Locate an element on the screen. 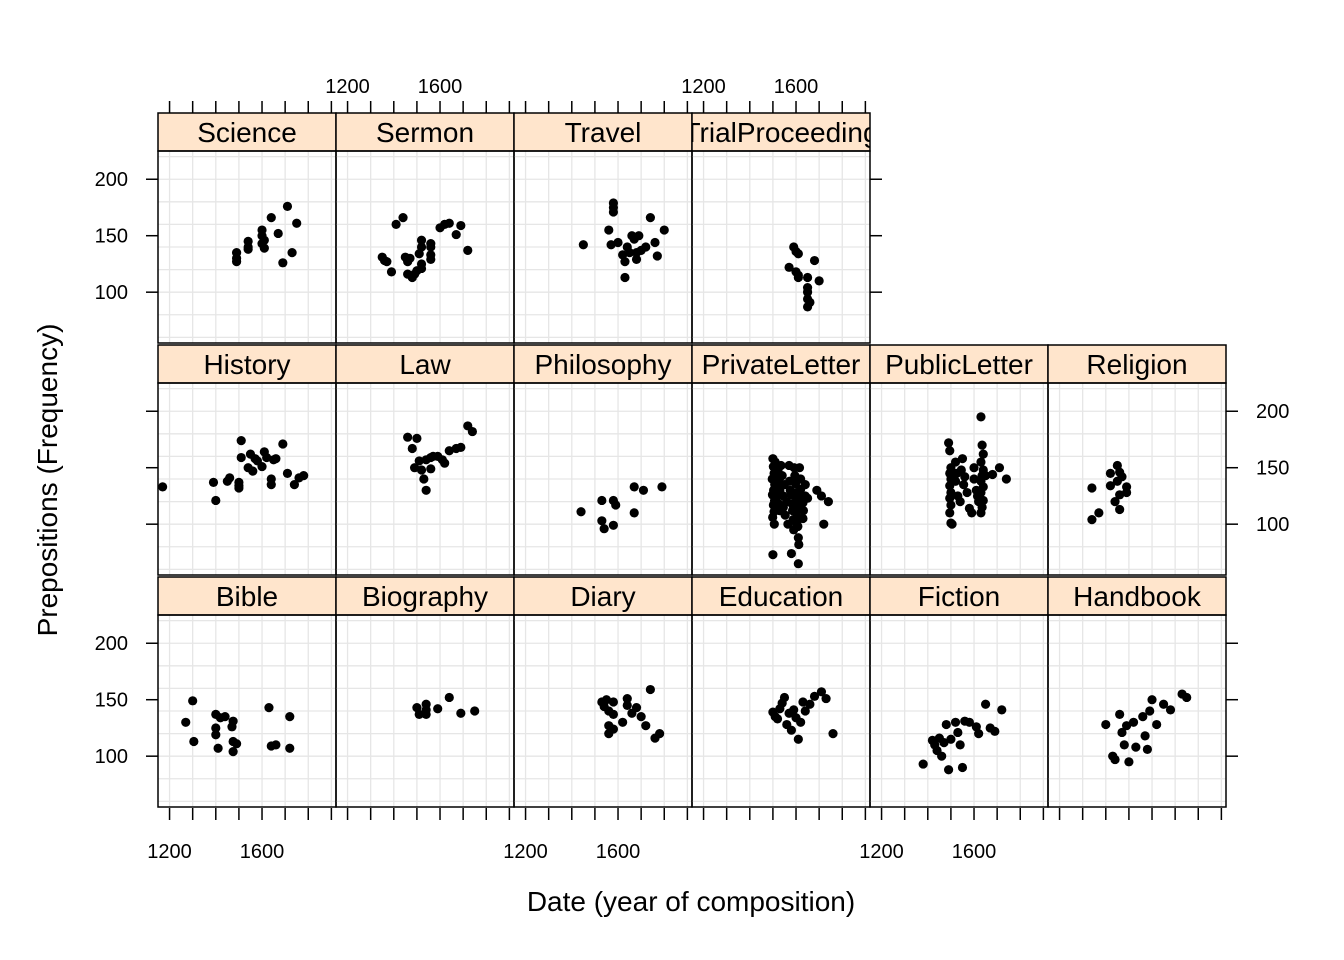 The height and width of the screenshot is (960, 1344). panel-diary: Diary is located at coordinates (603, 692).